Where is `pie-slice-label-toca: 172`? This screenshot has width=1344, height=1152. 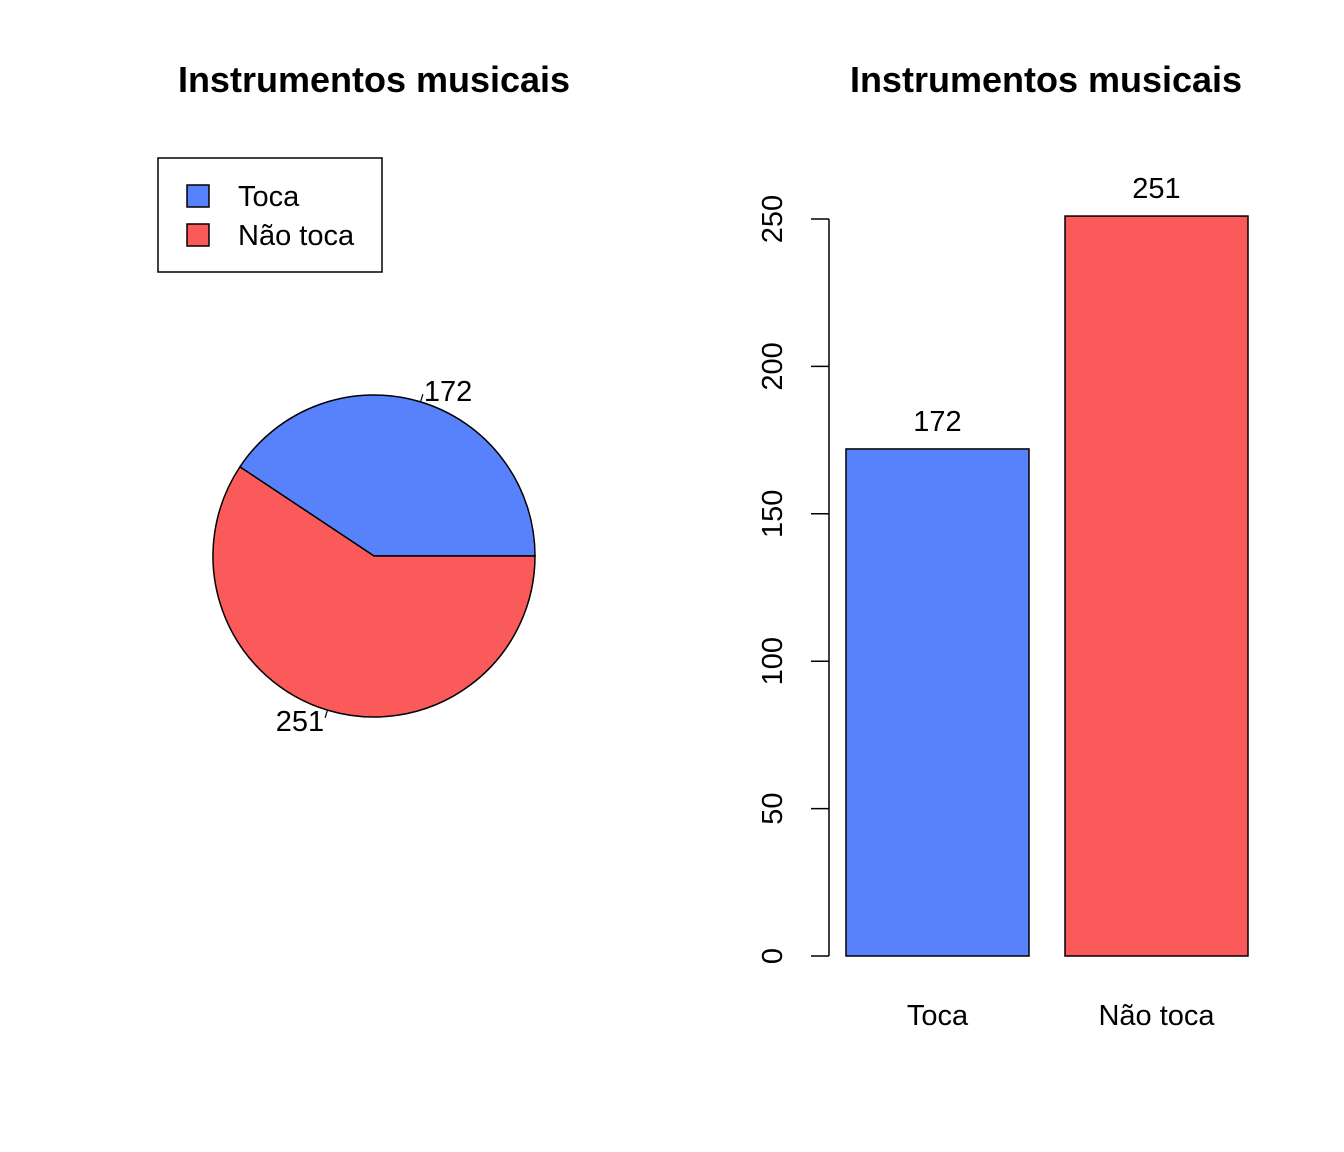 pie-slice-label-toca: 172 is located at coordinates (448, 392).